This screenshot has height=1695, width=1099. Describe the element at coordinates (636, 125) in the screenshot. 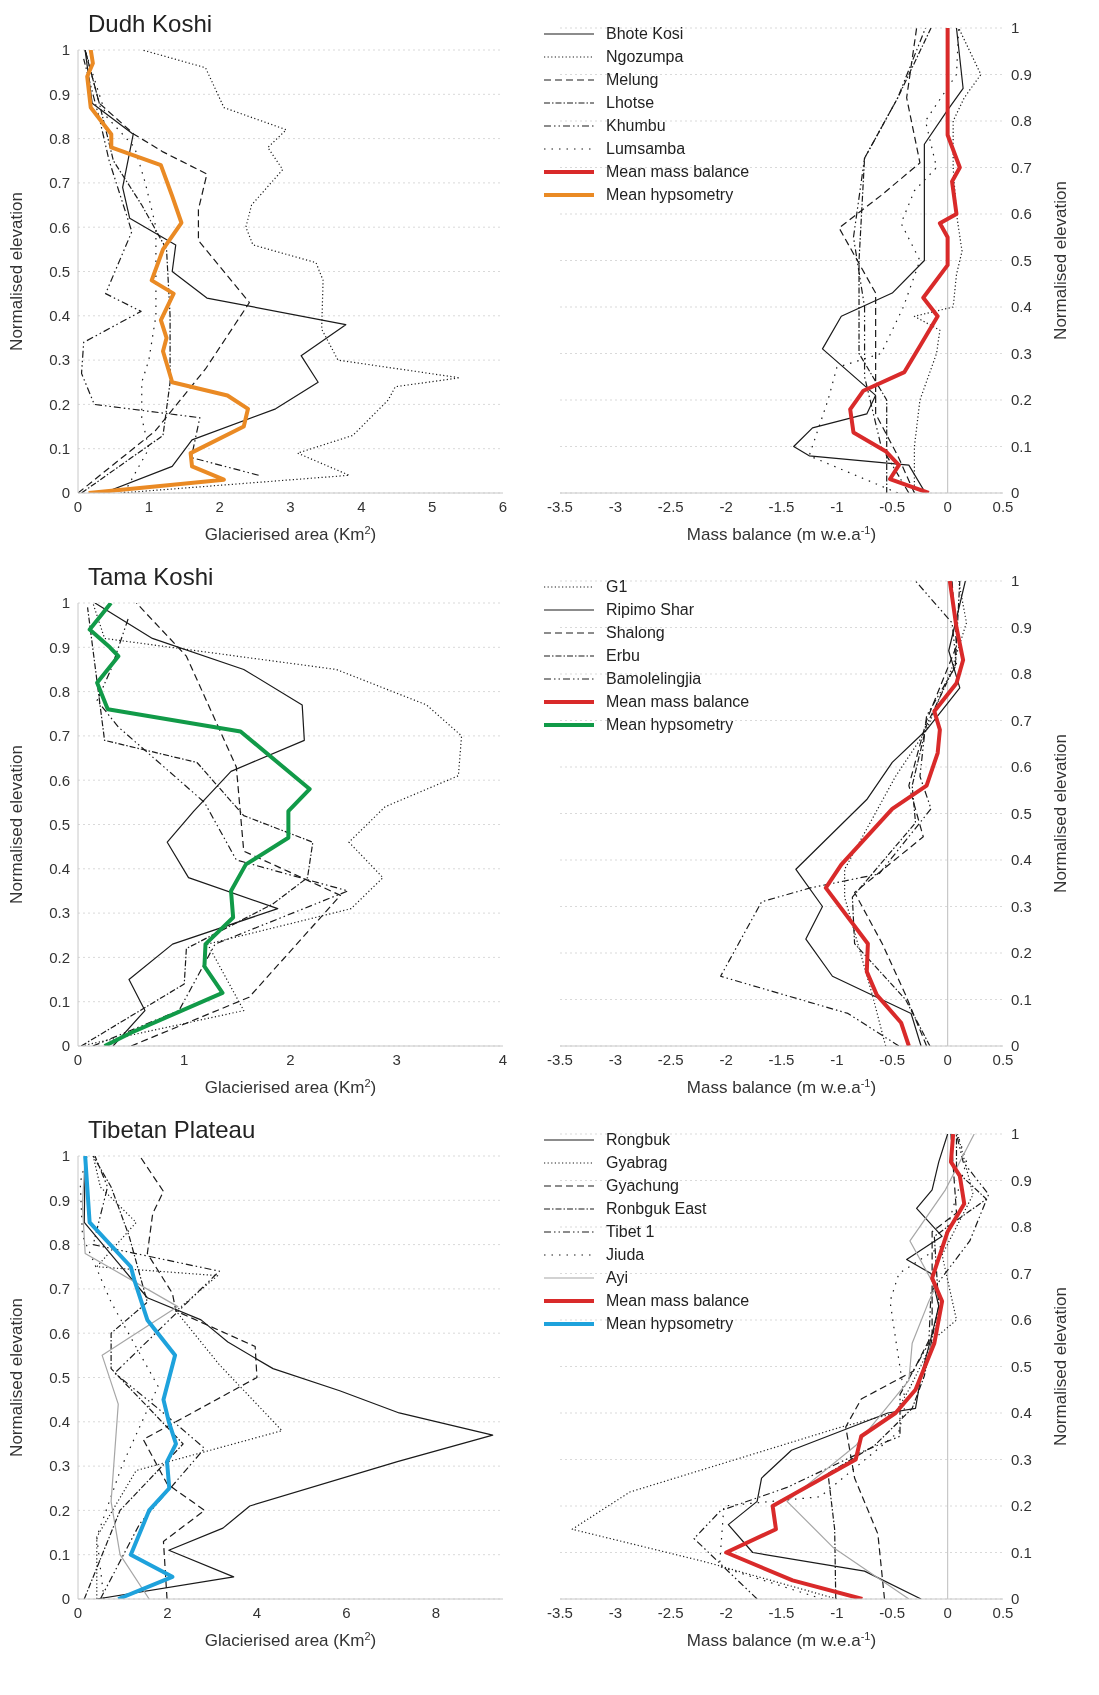

I see `legend-label: Khumbu` at that location.